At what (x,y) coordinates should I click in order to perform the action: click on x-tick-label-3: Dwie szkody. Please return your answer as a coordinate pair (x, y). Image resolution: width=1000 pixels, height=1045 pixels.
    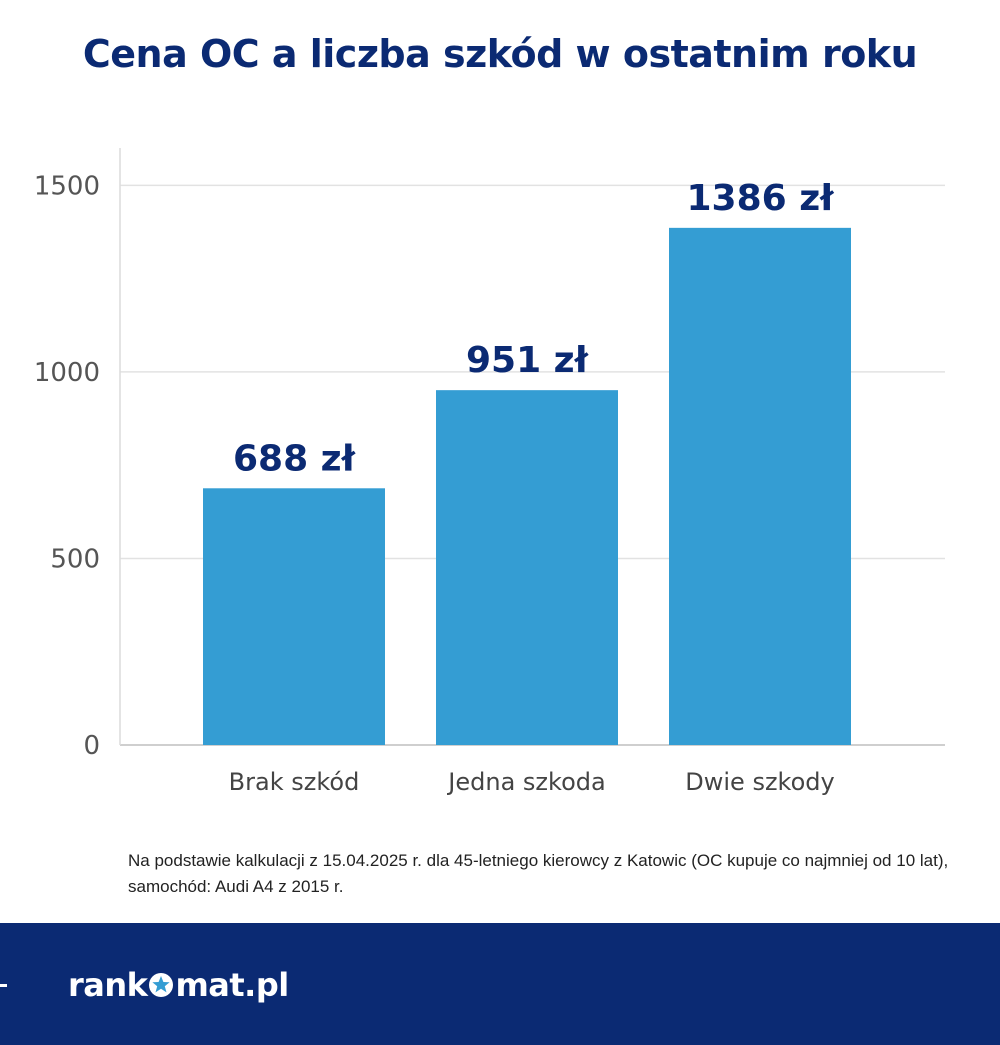
    Looking at the image, I should click on (759, 782).